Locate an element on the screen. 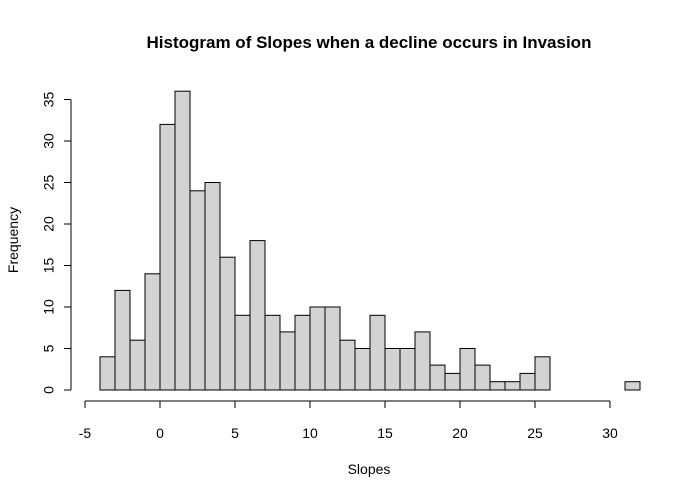 The image size is (700, 500). x-axis-tick-label: 15 is located at coordinates (385, 433).